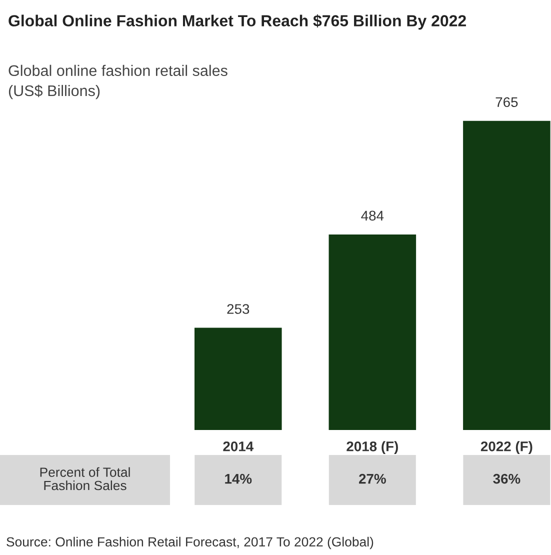 Image resolution: width=551 pixels, height=555 pixels. Describe the element at coordinates (372, 479) in the screenshot. I see `text: 27%` at that location.